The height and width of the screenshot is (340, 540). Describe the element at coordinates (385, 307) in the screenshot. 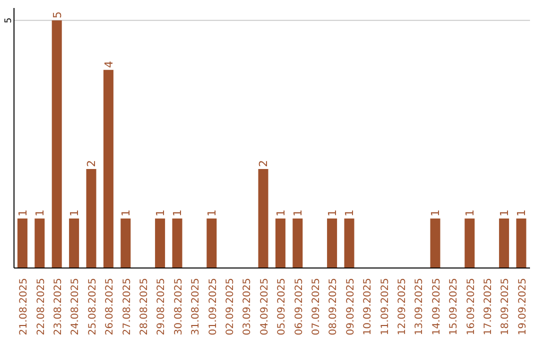

I see `x-tick-label: 11.09.2025` at that location.